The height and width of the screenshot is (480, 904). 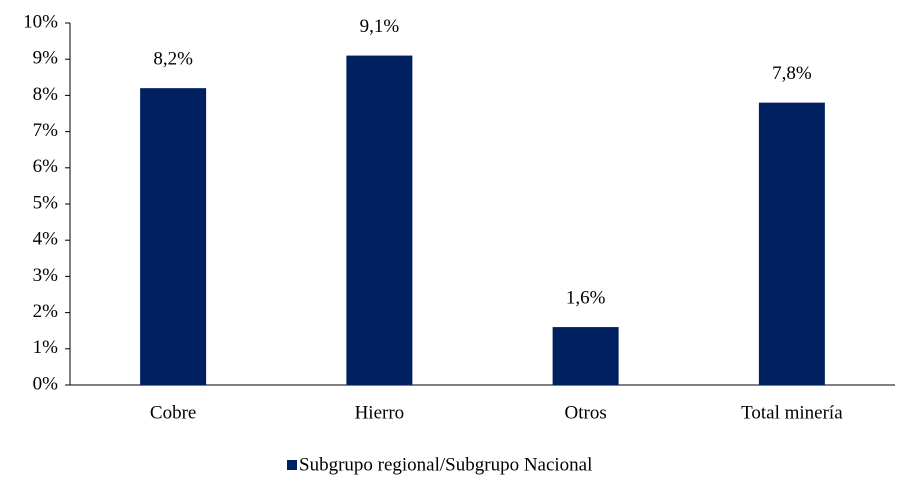 I want to click on y-tick-label: 6%, so click(x=46, y=166).